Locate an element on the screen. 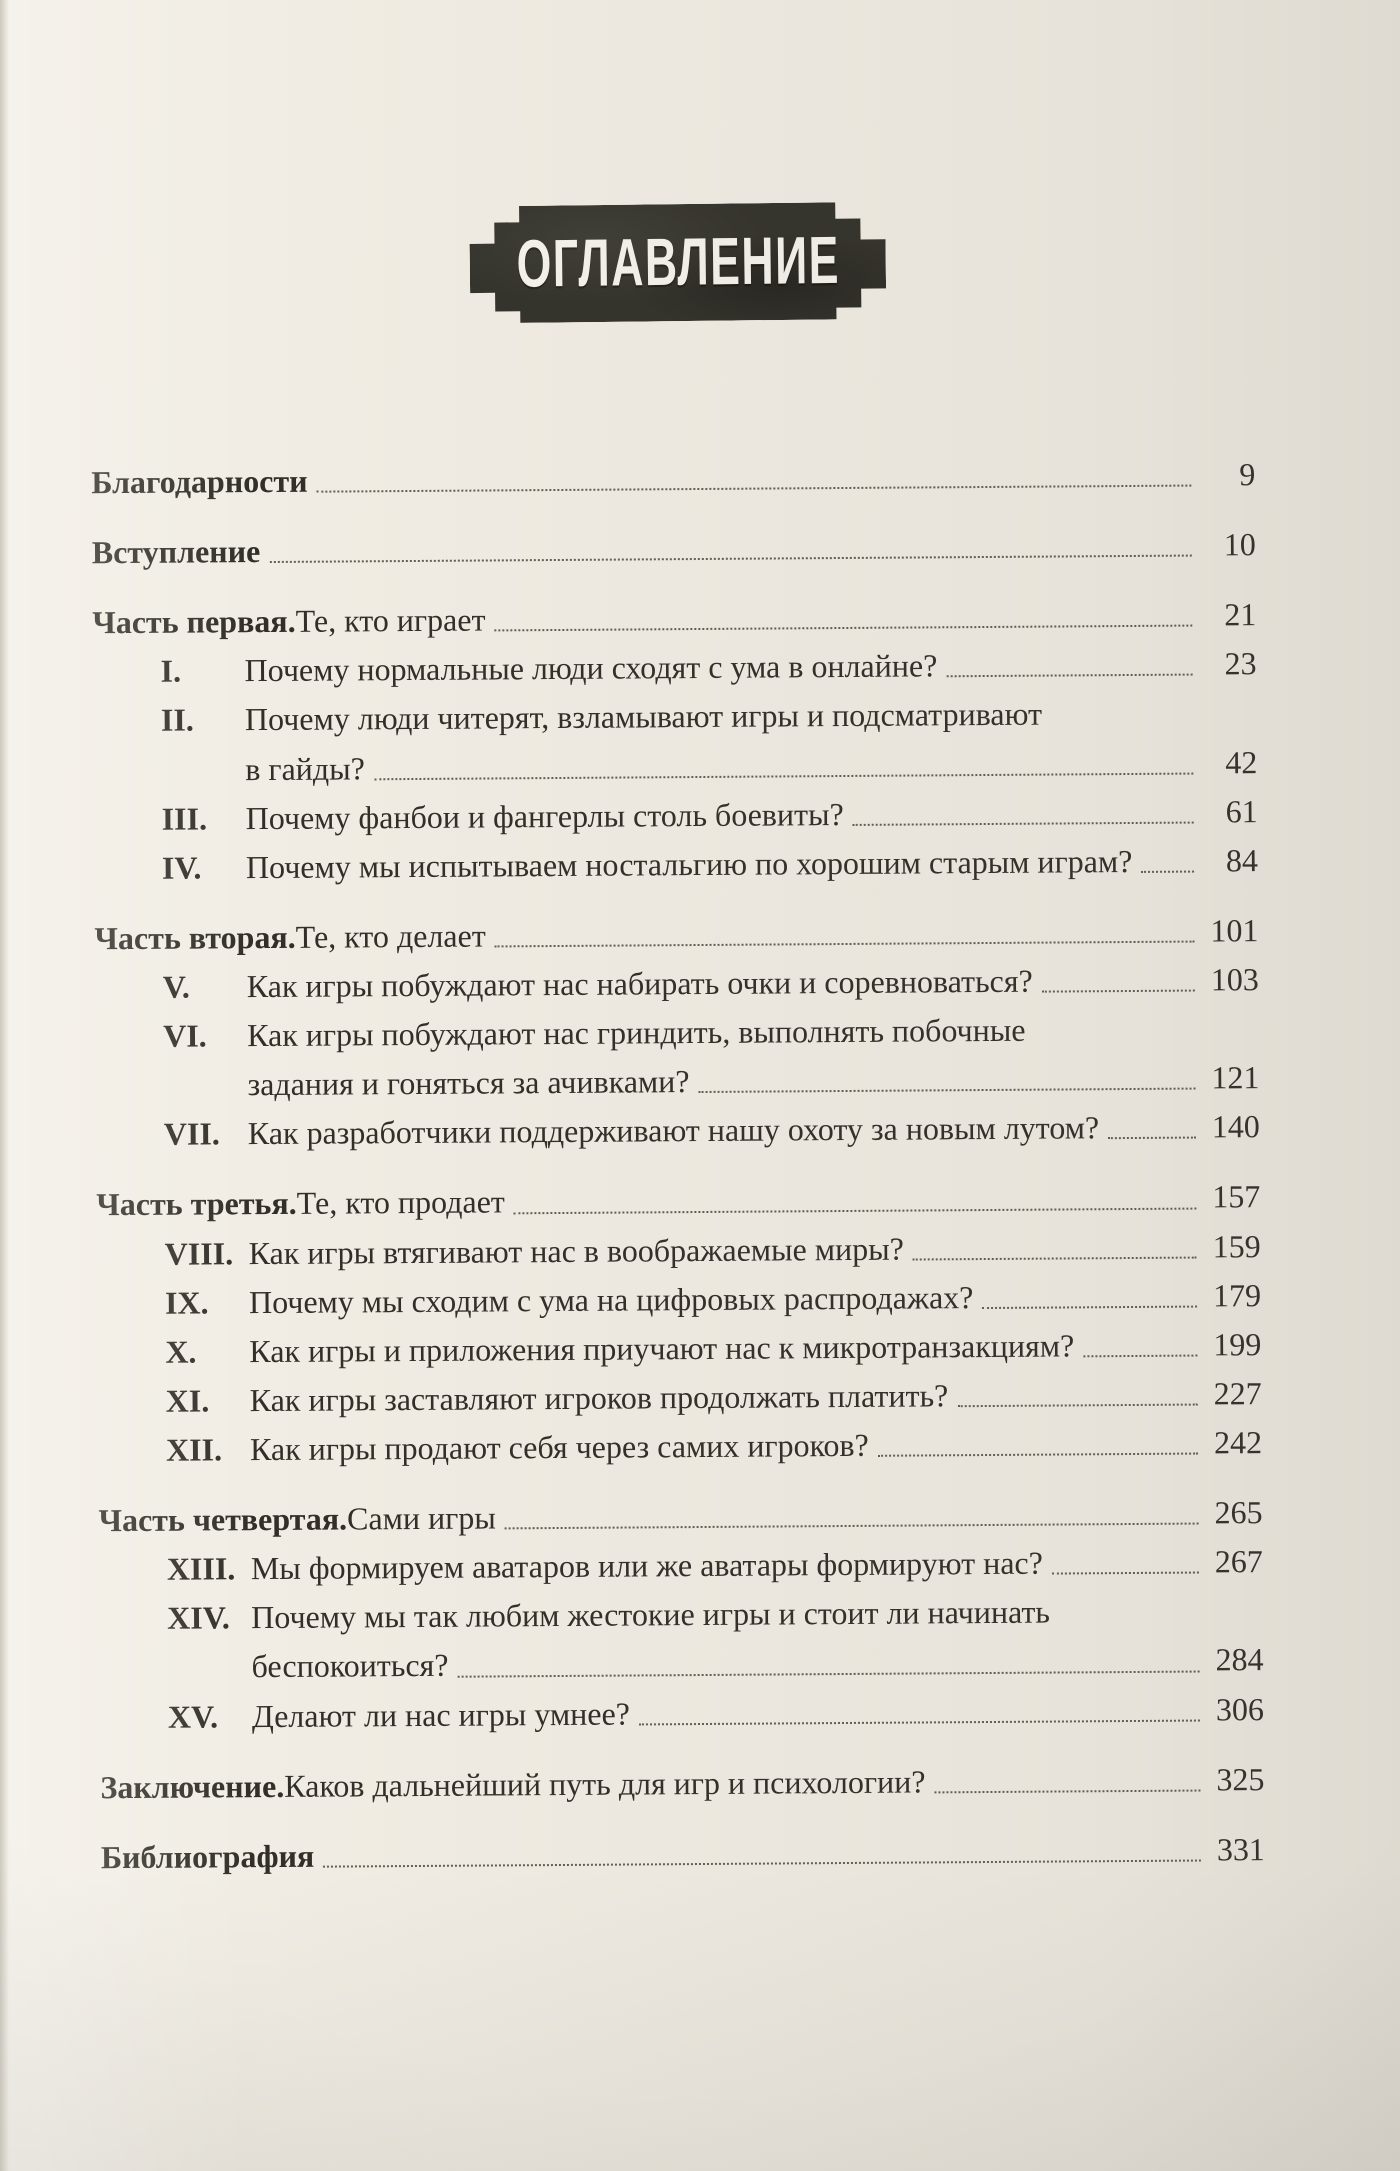 The image size is (1400, 2171). entry-label-bold: Часть четвертая. is located at coordinates (223, 1519).